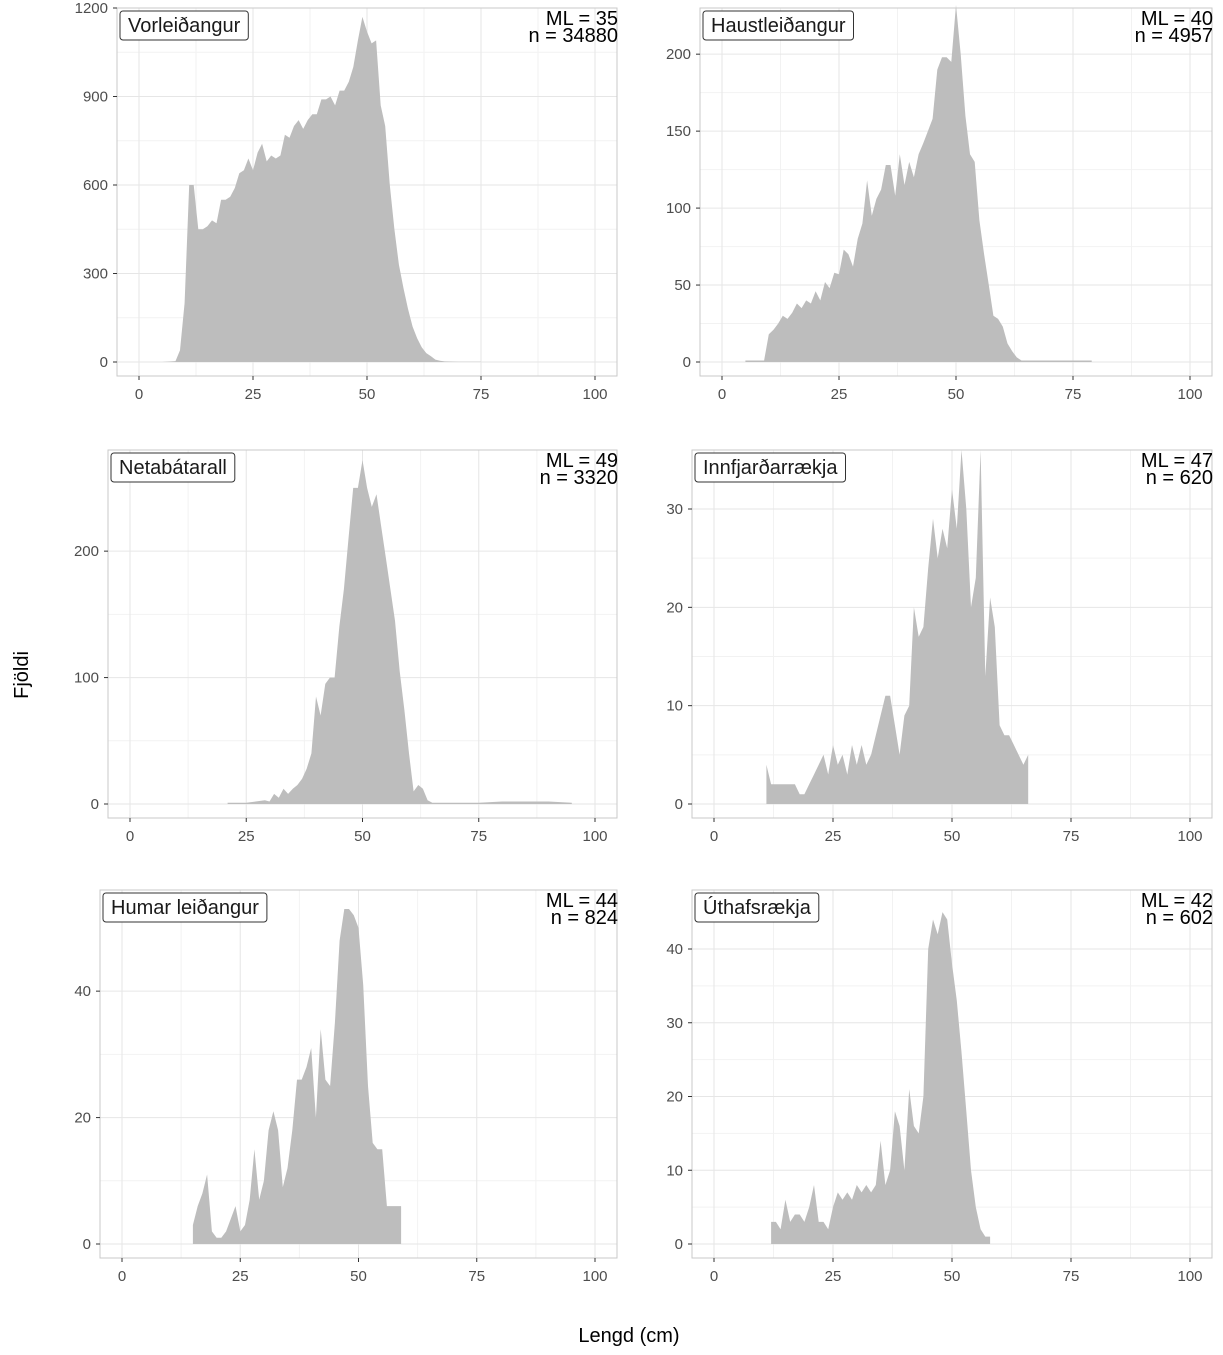 This screenshot has width=1223, height=1355. I want to click on annotation-ml: ML = 44, so click(582, 901).